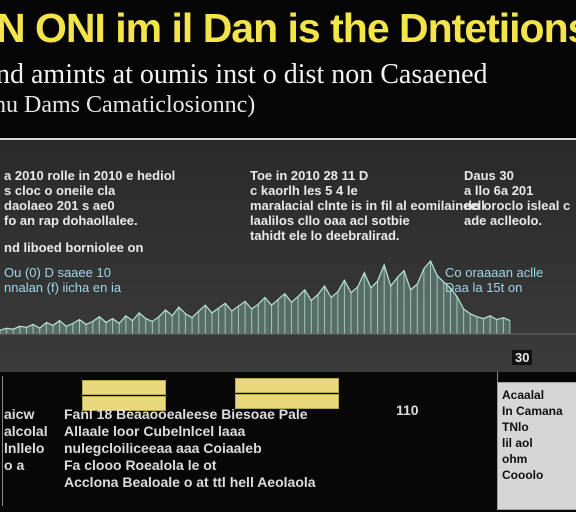  Describe the element at coordinates (2, 441) in the screenshot. I see `divider-left` at that location.